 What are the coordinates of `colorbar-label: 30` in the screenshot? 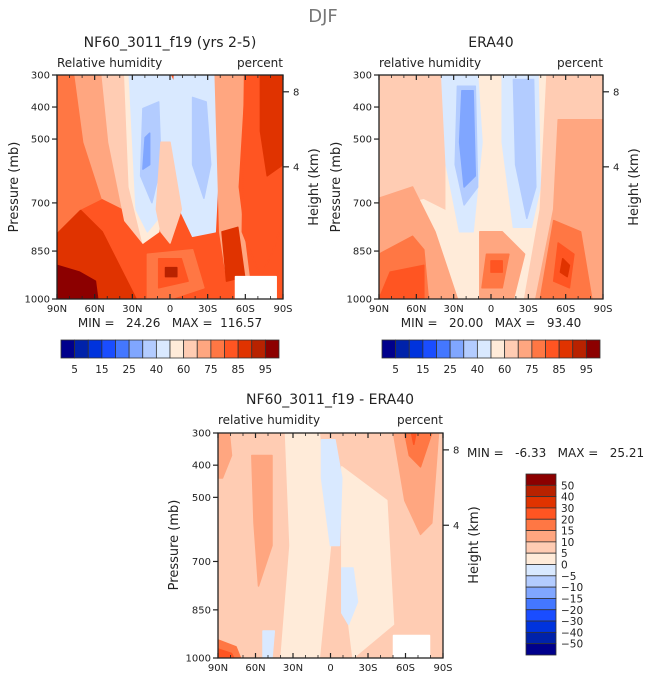 It's located at (567, 509).